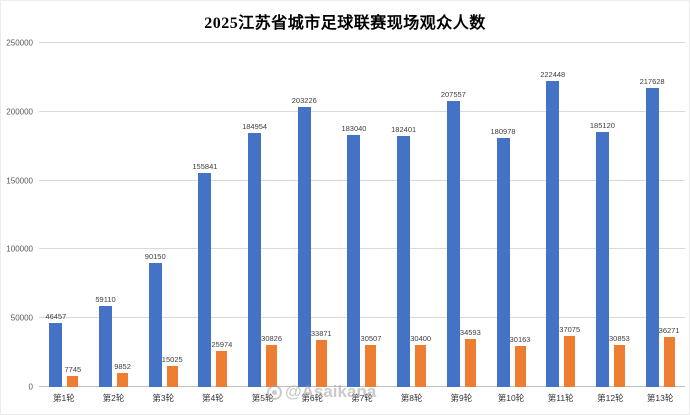 Image resolution: width=690 pixels, height=415 pixels. What do you see at coordinates (569, 356) in the screenshot?
I see `bar-orange-11: 37075` at bounding box center [569, 356].